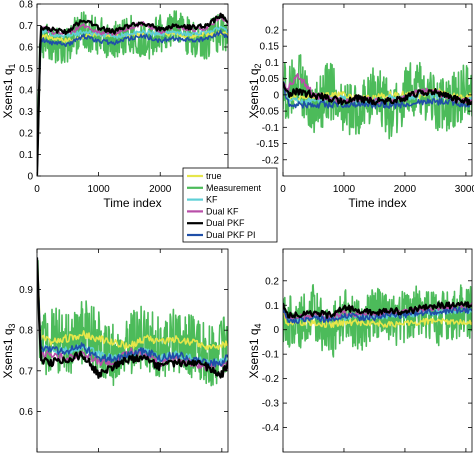  What do you see at coordinates (234, 188) in the screenshot?
I see `legend-label-measurement: Measurement` at bounding box center [234, 188].